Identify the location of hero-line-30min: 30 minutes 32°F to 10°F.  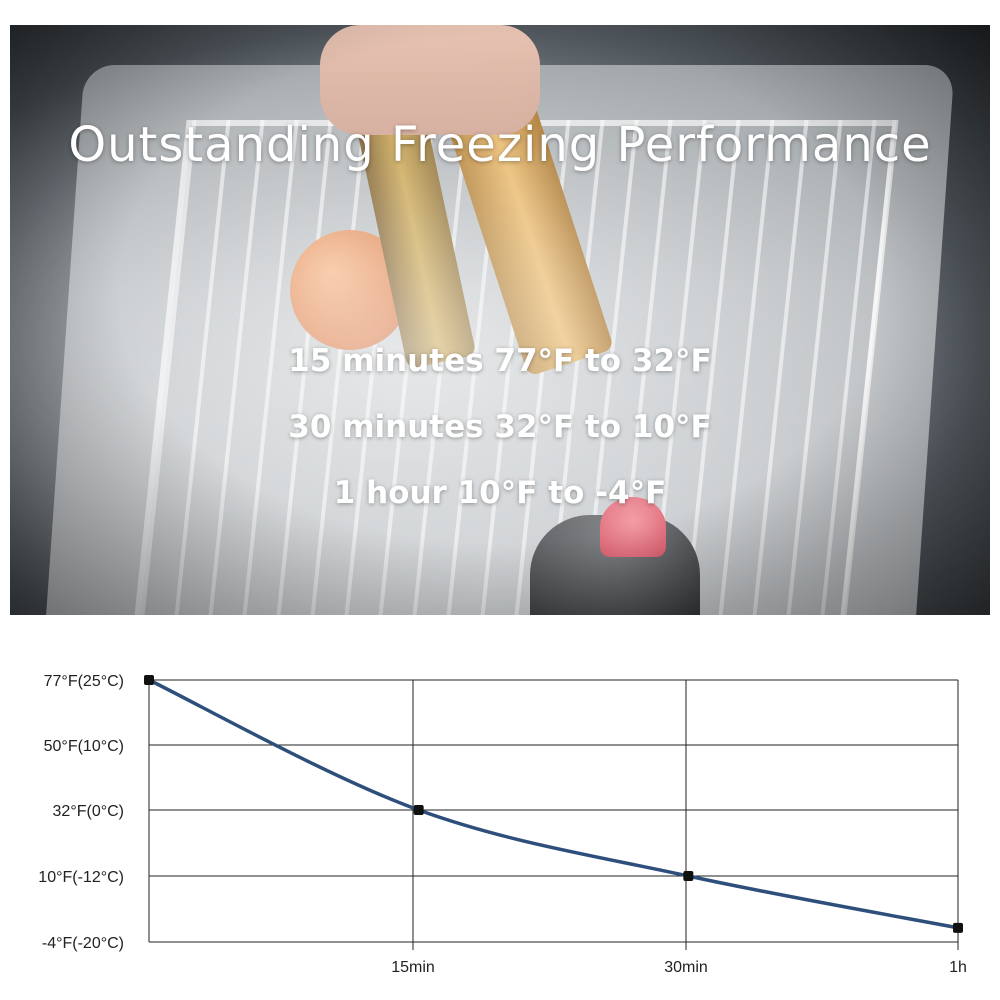
(500, 427).